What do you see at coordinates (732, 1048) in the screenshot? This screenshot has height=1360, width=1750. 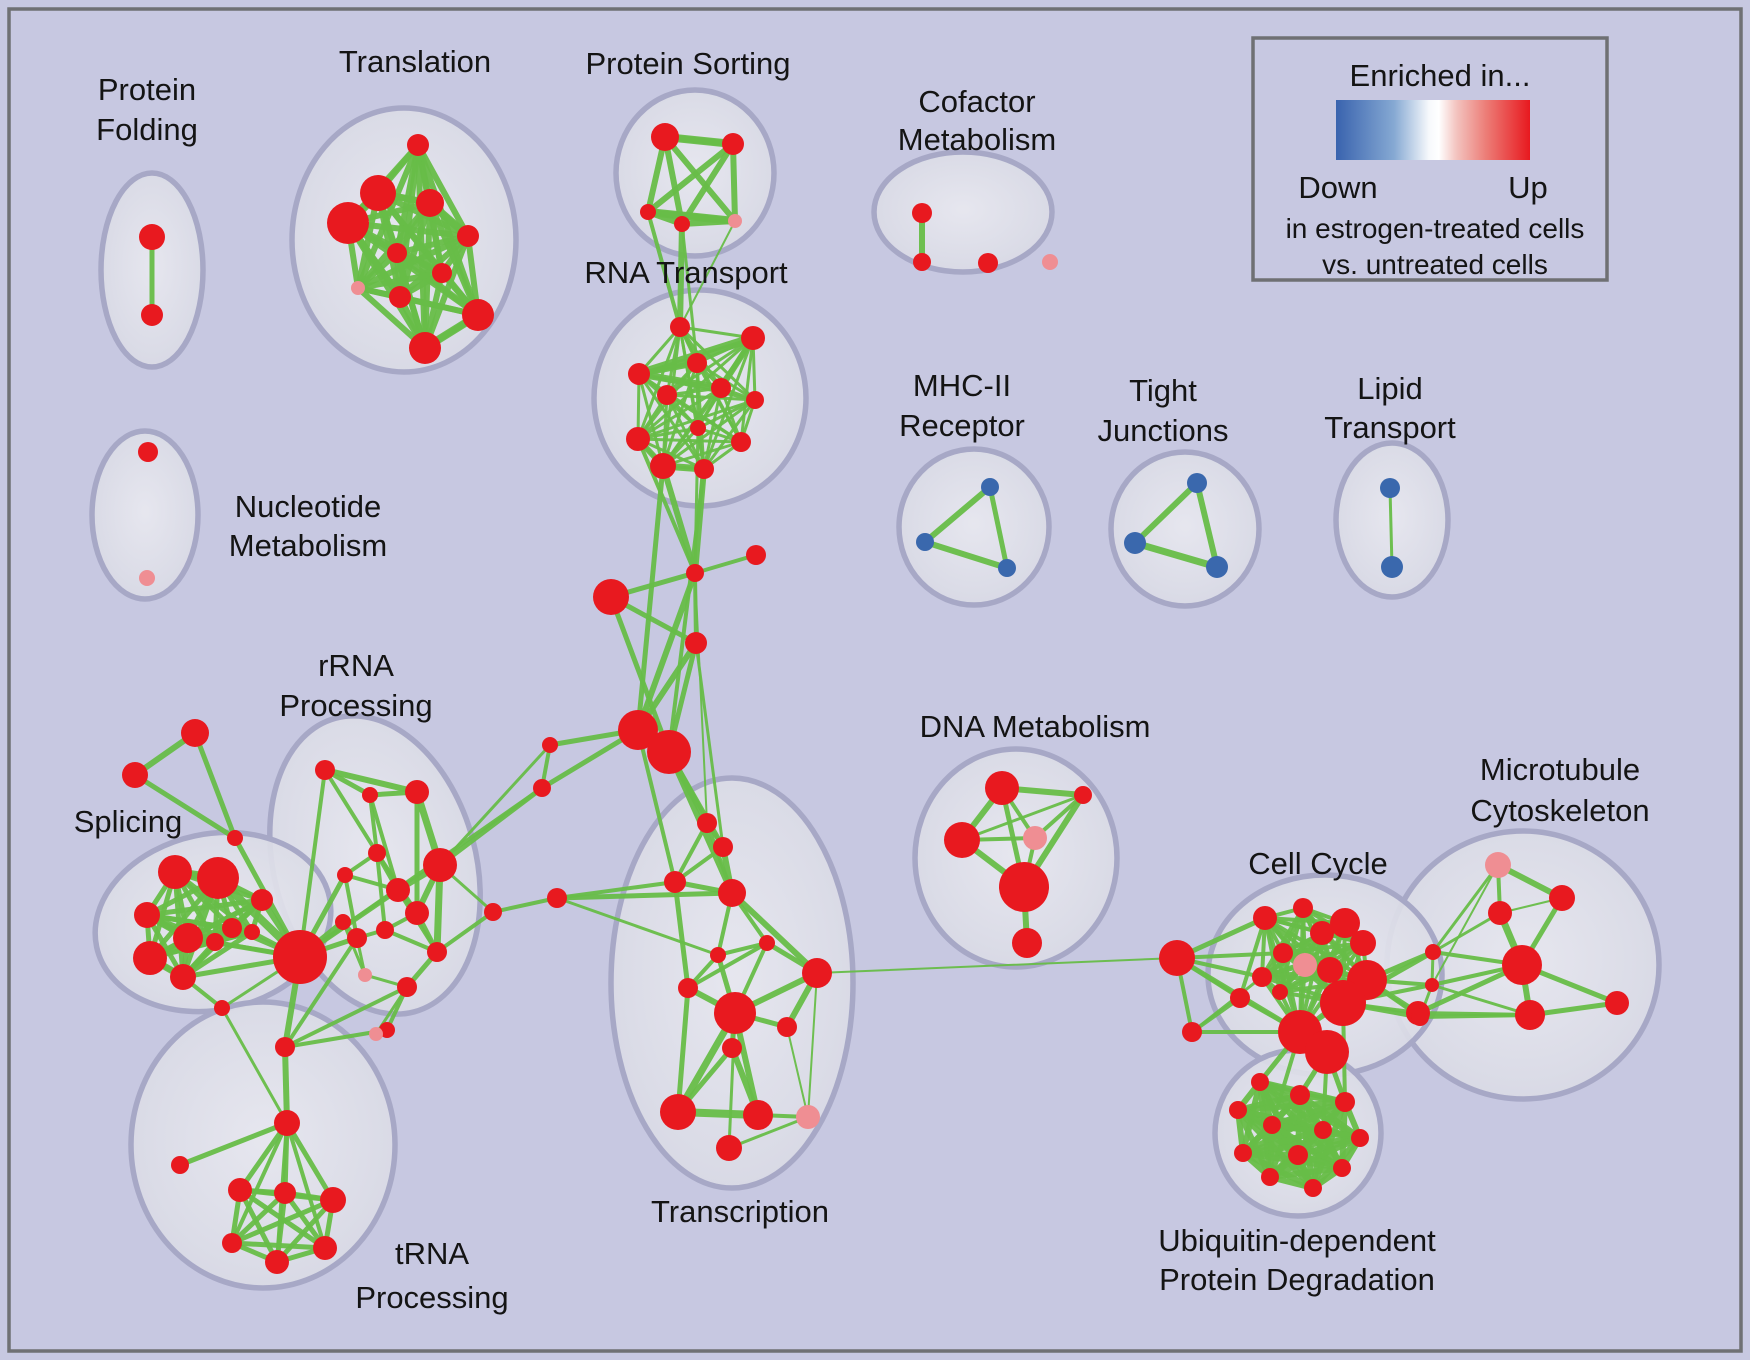 I see `node-tr6` at bounding box center [732, 1048].